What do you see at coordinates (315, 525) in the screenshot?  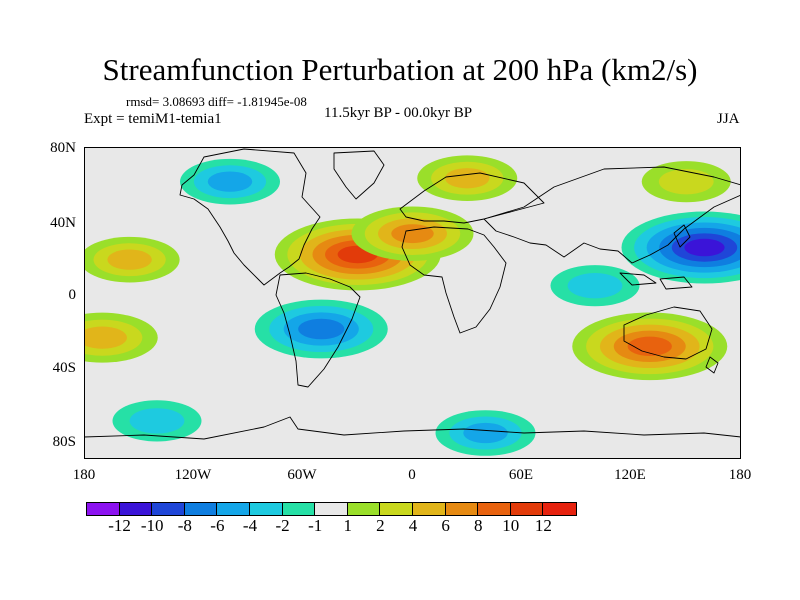 I see `colorbar-label: -1` at bounding box center [315, 525].